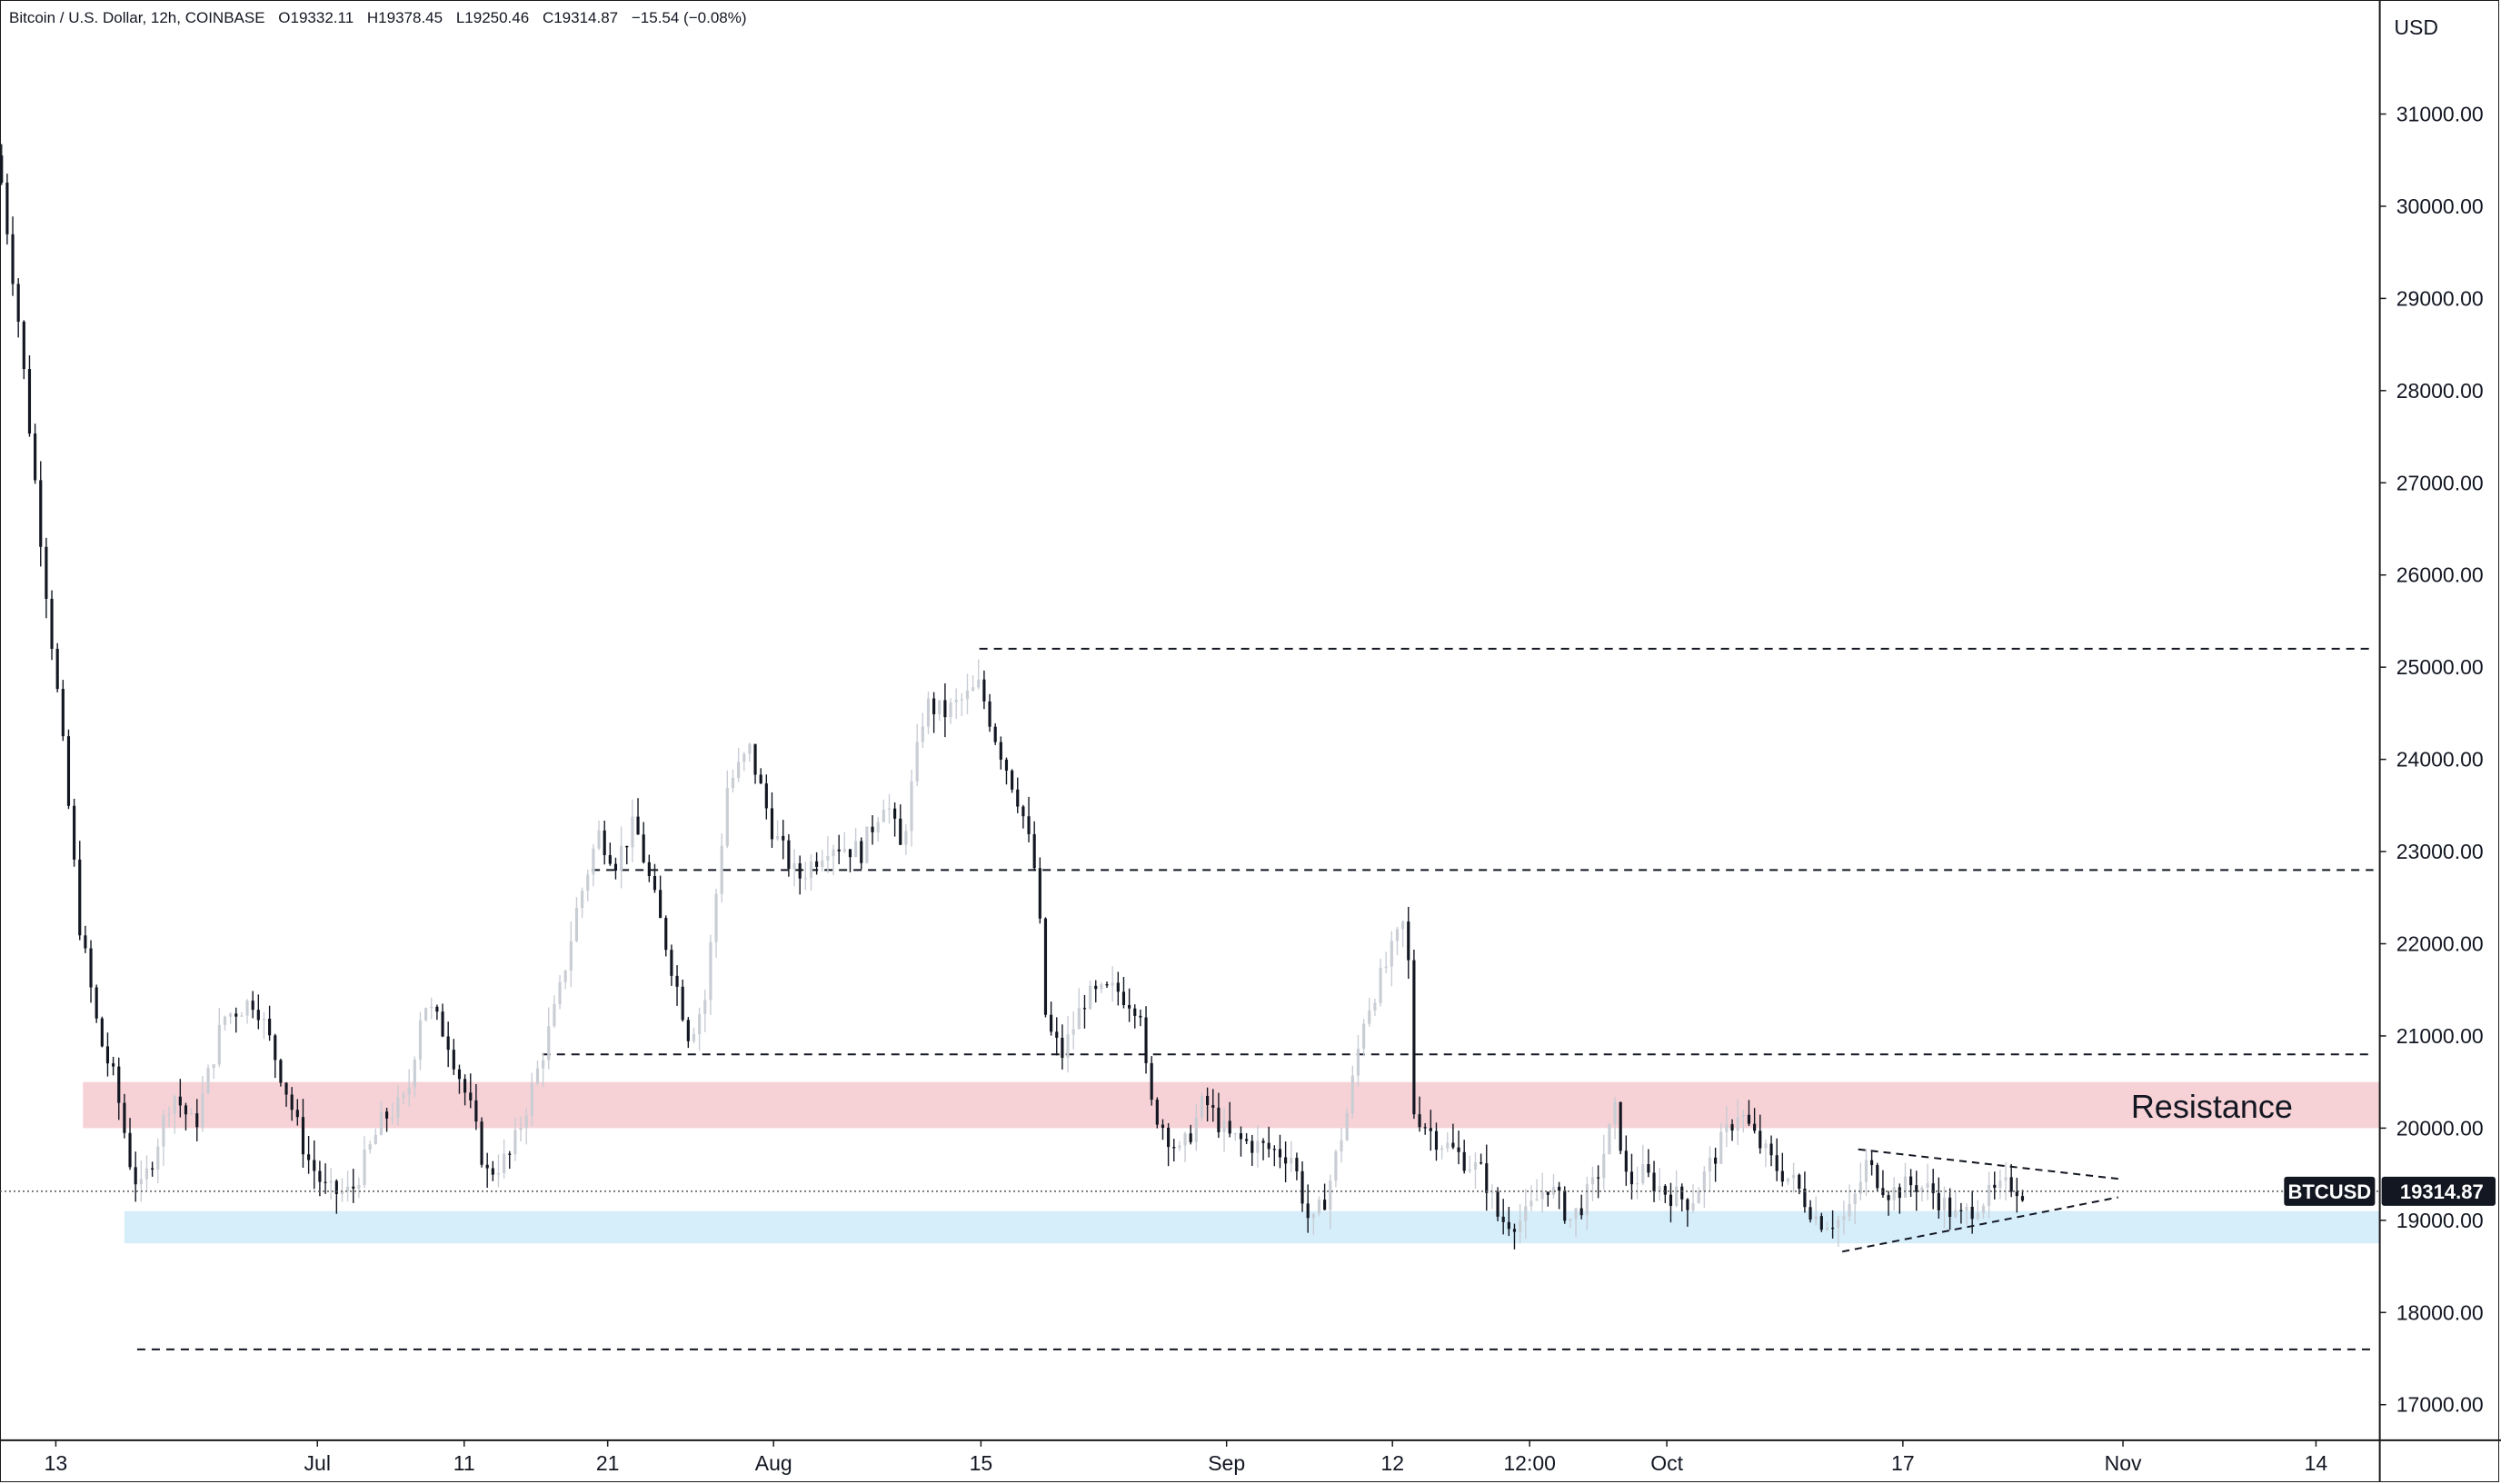 Image resolution: width=2501 pixels, height=1484 pixels. I want to click on symbol-pill-label: BTCUSD, so click(2329, 1191).